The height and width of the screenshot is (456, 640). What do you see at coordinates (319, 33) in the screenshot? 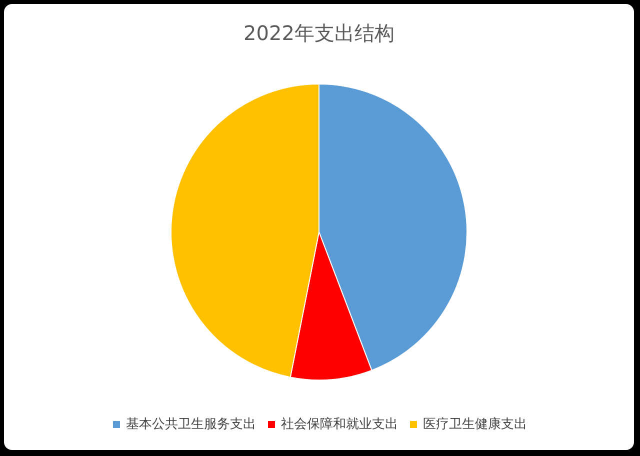
I see `chart-title: 2022年支出结构` at bounding box center [319, 33].